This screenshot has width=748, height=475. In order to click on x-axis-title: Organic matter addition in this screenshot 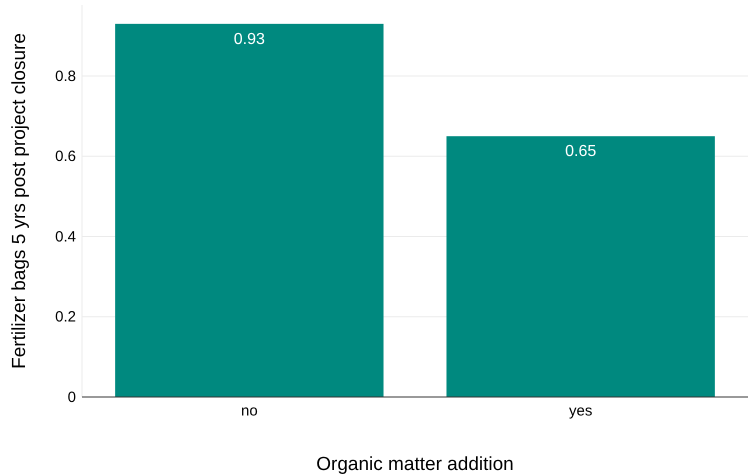, I will do `click(415, 464)`.